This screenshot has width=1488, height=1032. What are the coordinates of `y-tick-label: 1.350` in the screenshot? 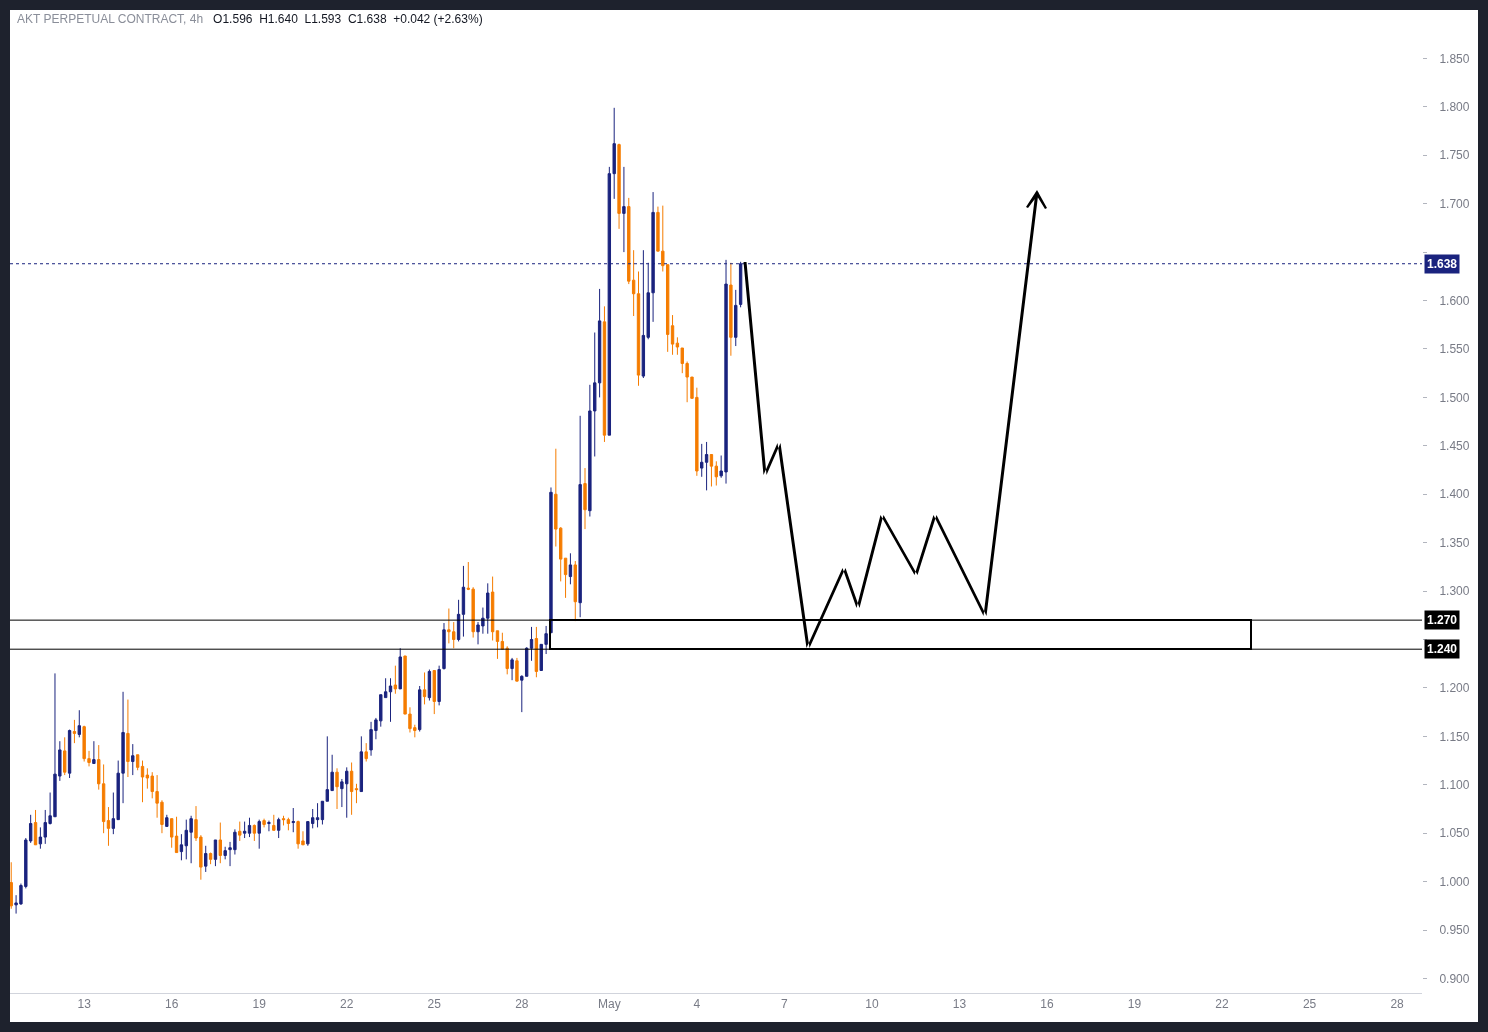 It's located at (1454, 542).